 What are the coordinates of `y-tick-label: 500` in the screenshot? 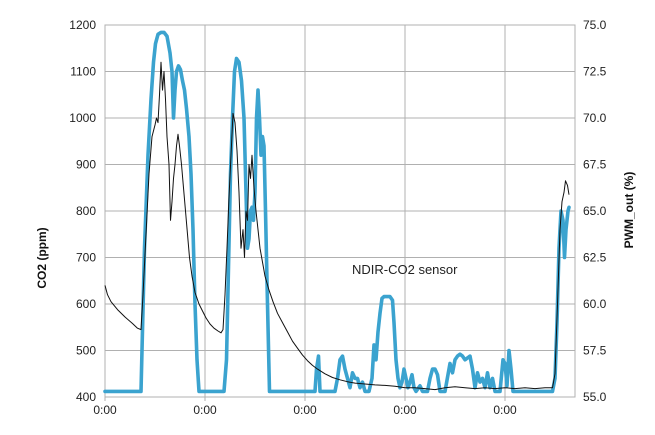 It's located at (86, 351).